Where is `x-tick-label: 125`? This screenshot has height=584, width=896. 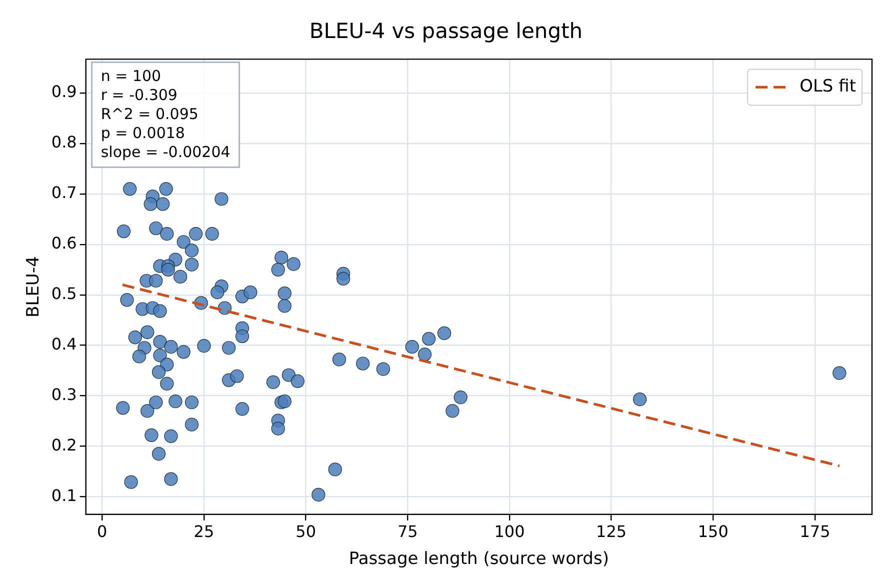 x-tick-label: 125 is located at coordinates (611, 532).